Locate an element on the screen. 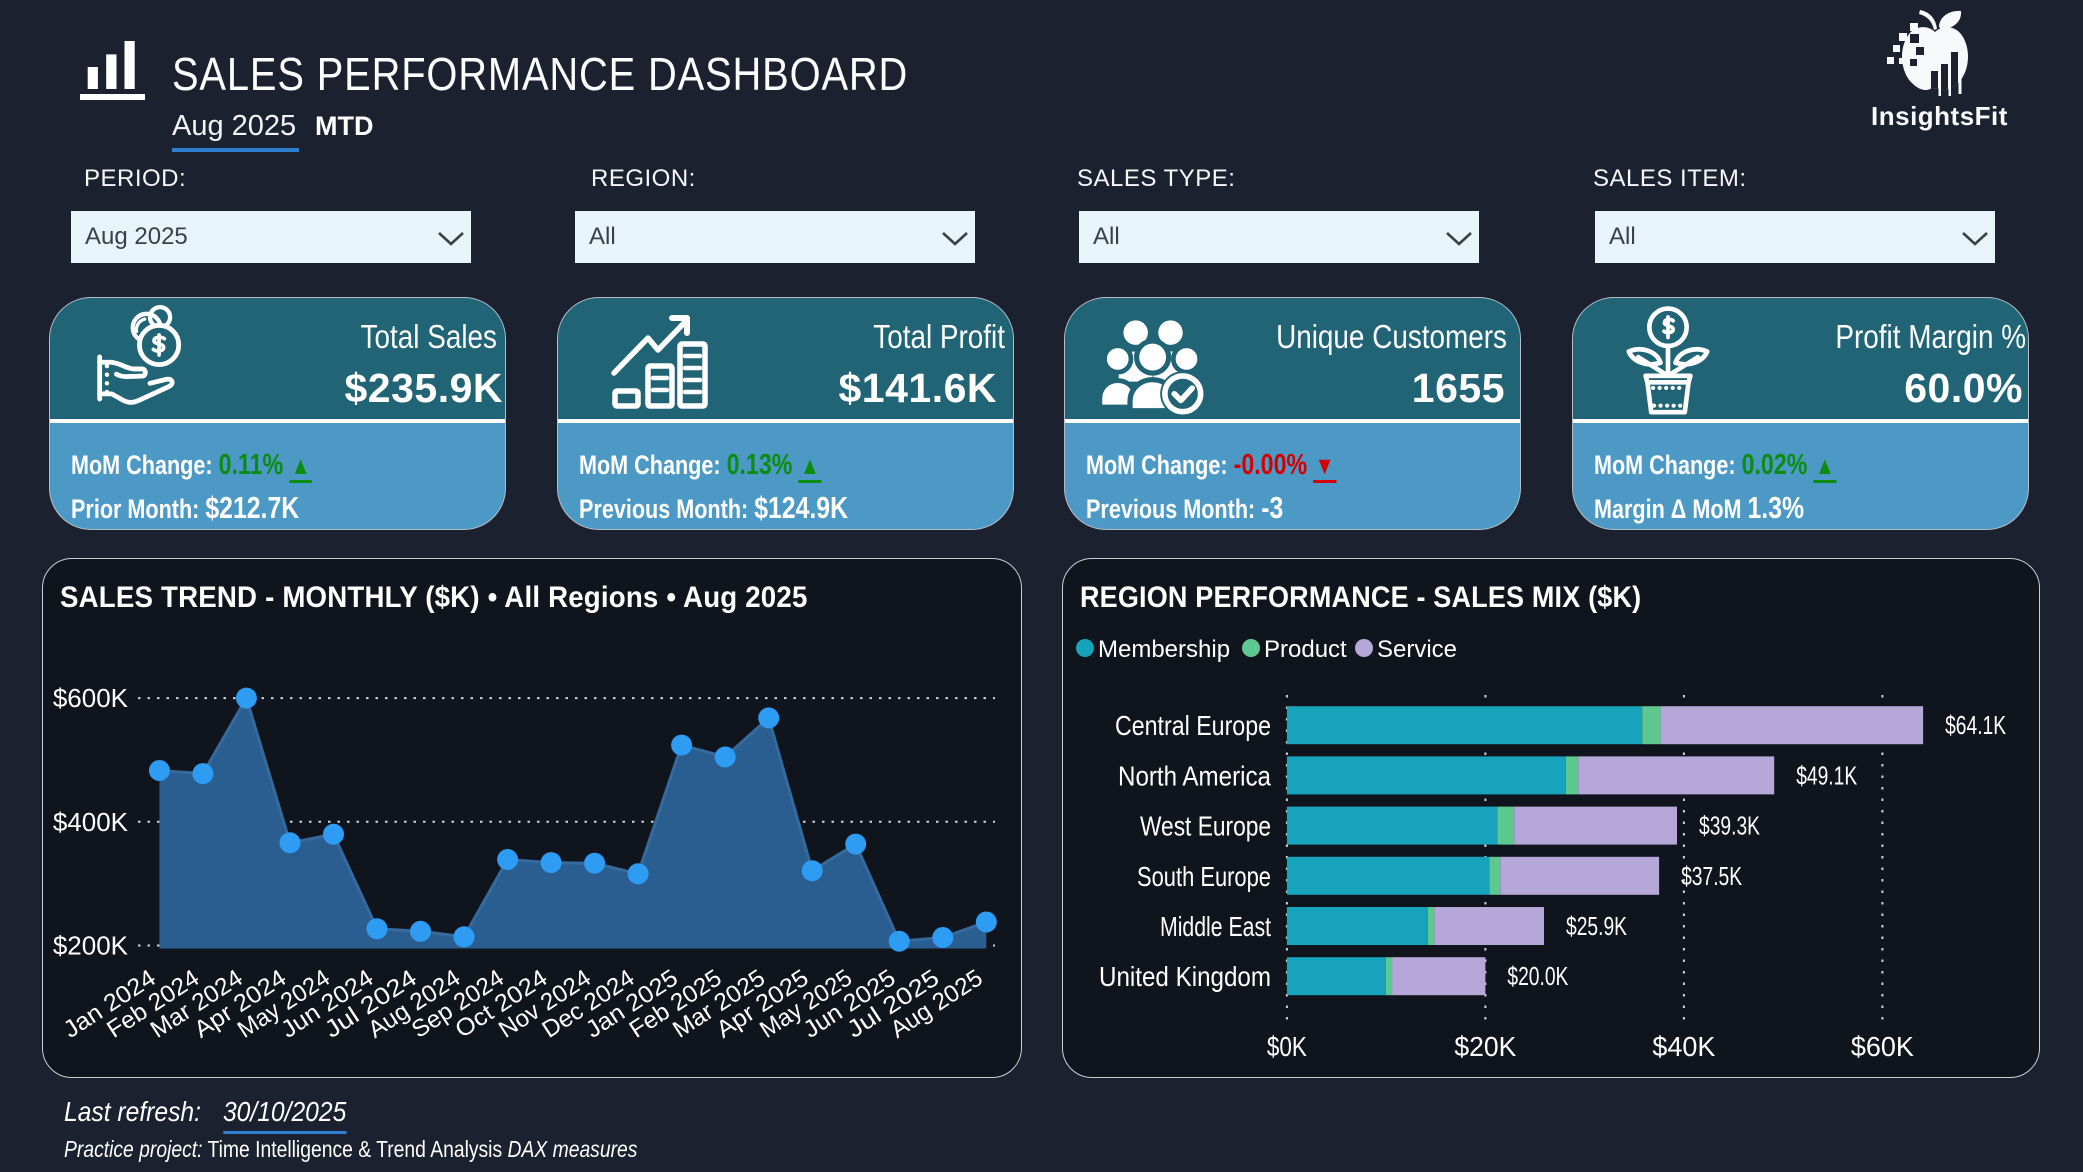 The width and height of the screenshot is (2083, 1172). svg-text: $0K is located at coordinates (1287, 1046).